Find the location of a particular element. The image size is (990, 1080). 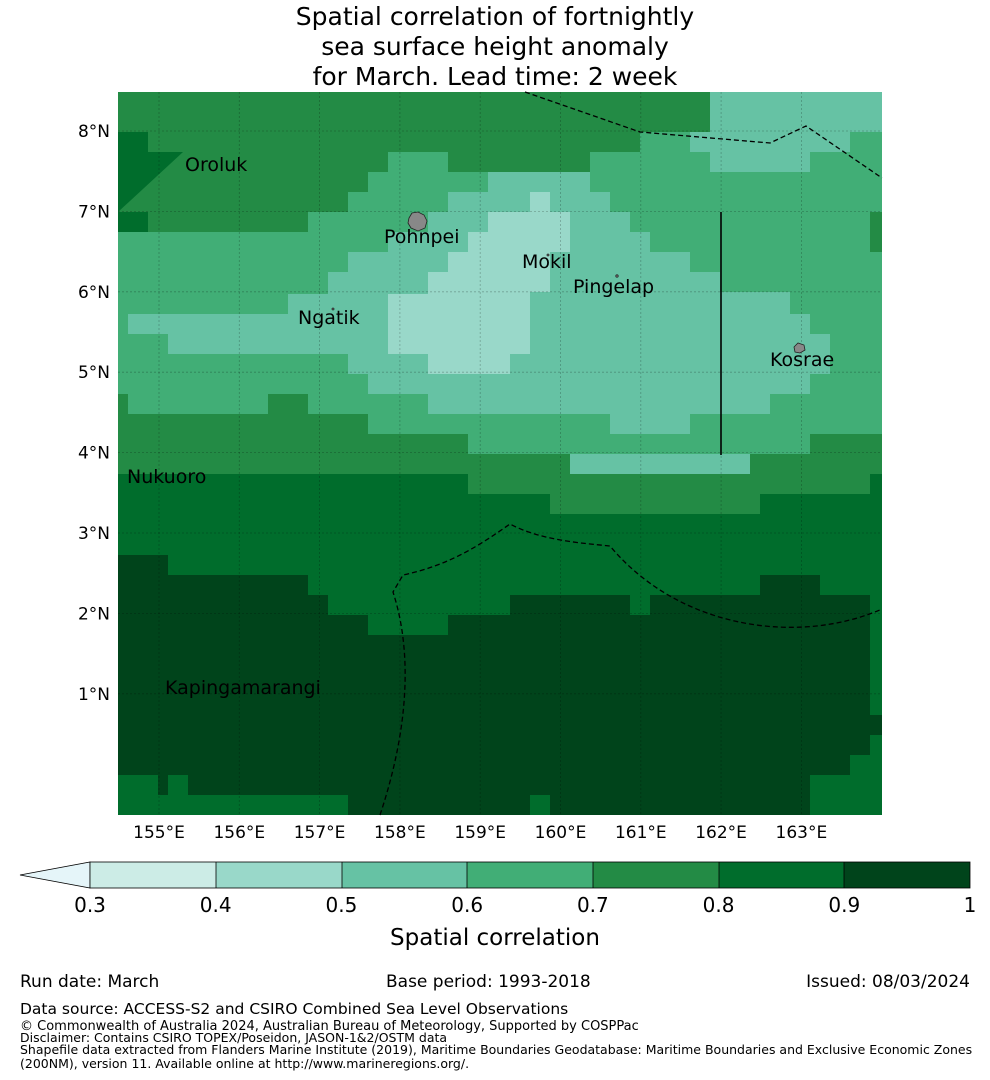

colorbar-tick-label: 0.5 is located at coordinates (342, 905).